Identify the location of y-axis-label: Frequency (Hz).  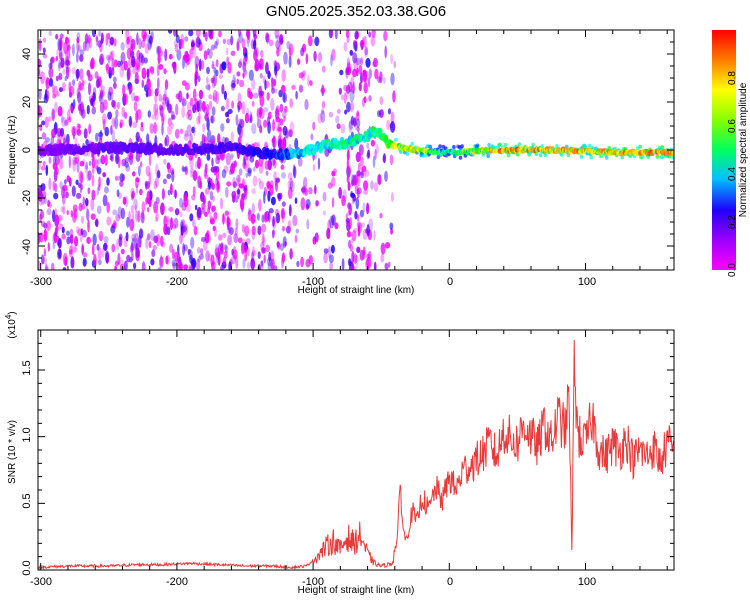
(12, 150).